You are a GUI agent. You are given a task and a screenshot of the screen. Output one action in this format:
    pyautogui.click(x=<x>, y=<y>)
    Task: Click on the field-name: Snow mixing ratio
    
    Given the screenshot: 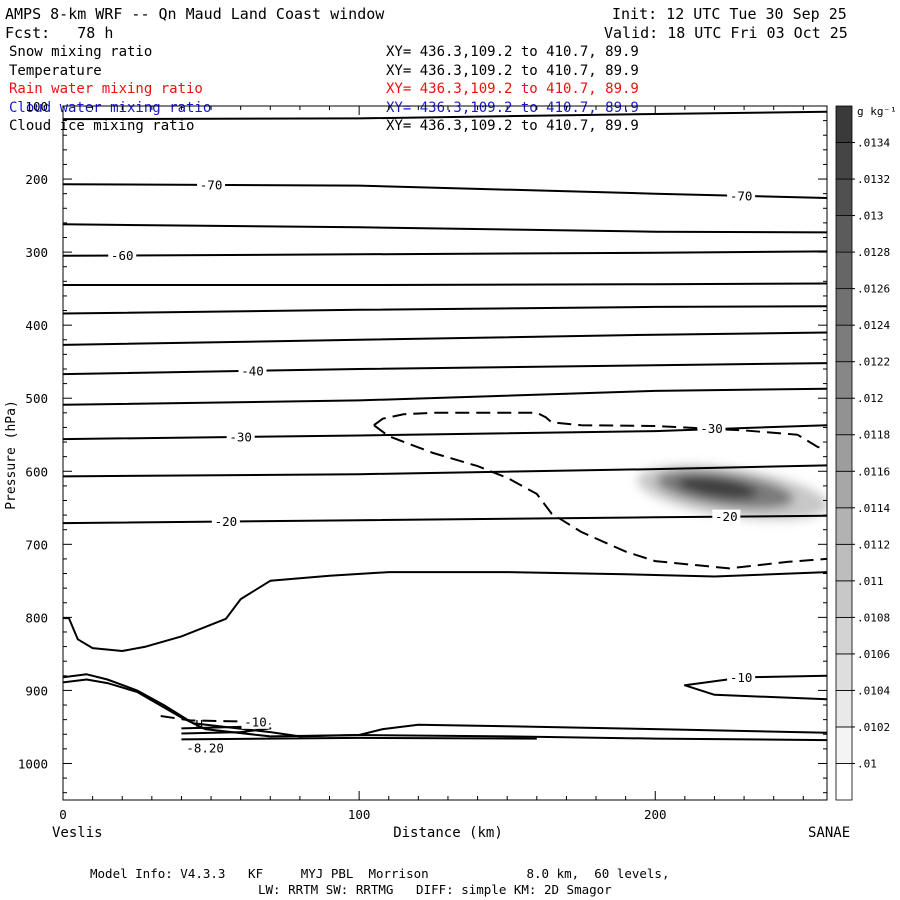 What is the action you would take?
    pyautogui.click(x=81, y=52)
    